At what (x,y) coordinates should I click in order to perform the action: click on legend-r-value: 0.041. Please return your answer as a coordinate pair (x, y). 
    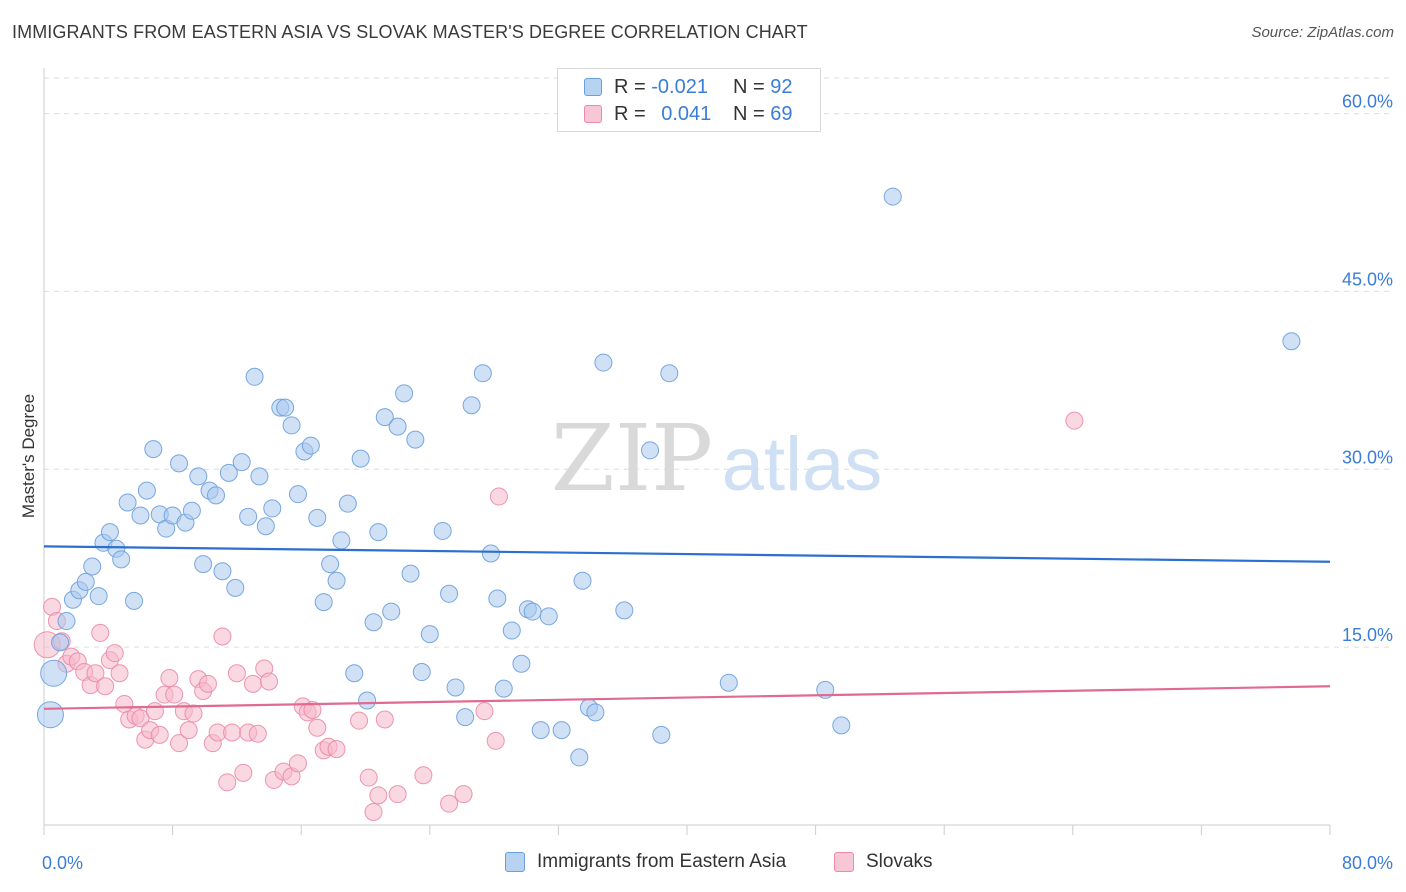
    Looking at the image, I should click on (686, 113).